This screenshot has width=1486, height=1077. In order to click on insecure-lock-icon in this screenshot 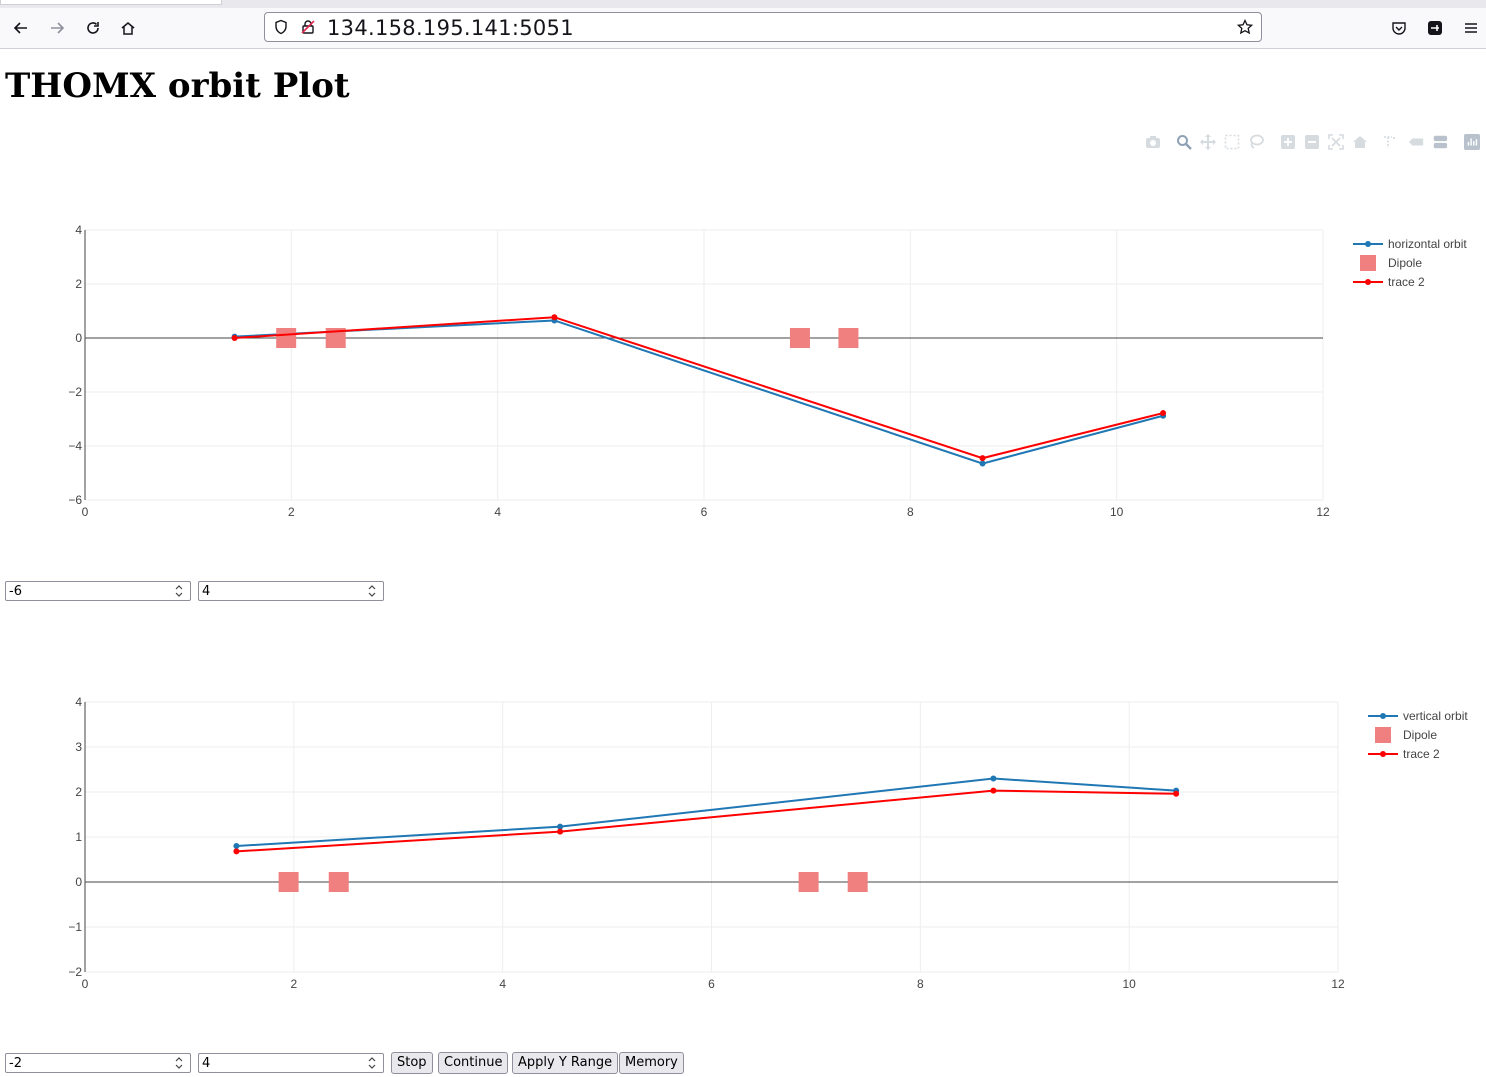, I will do `click(308, 29)`.